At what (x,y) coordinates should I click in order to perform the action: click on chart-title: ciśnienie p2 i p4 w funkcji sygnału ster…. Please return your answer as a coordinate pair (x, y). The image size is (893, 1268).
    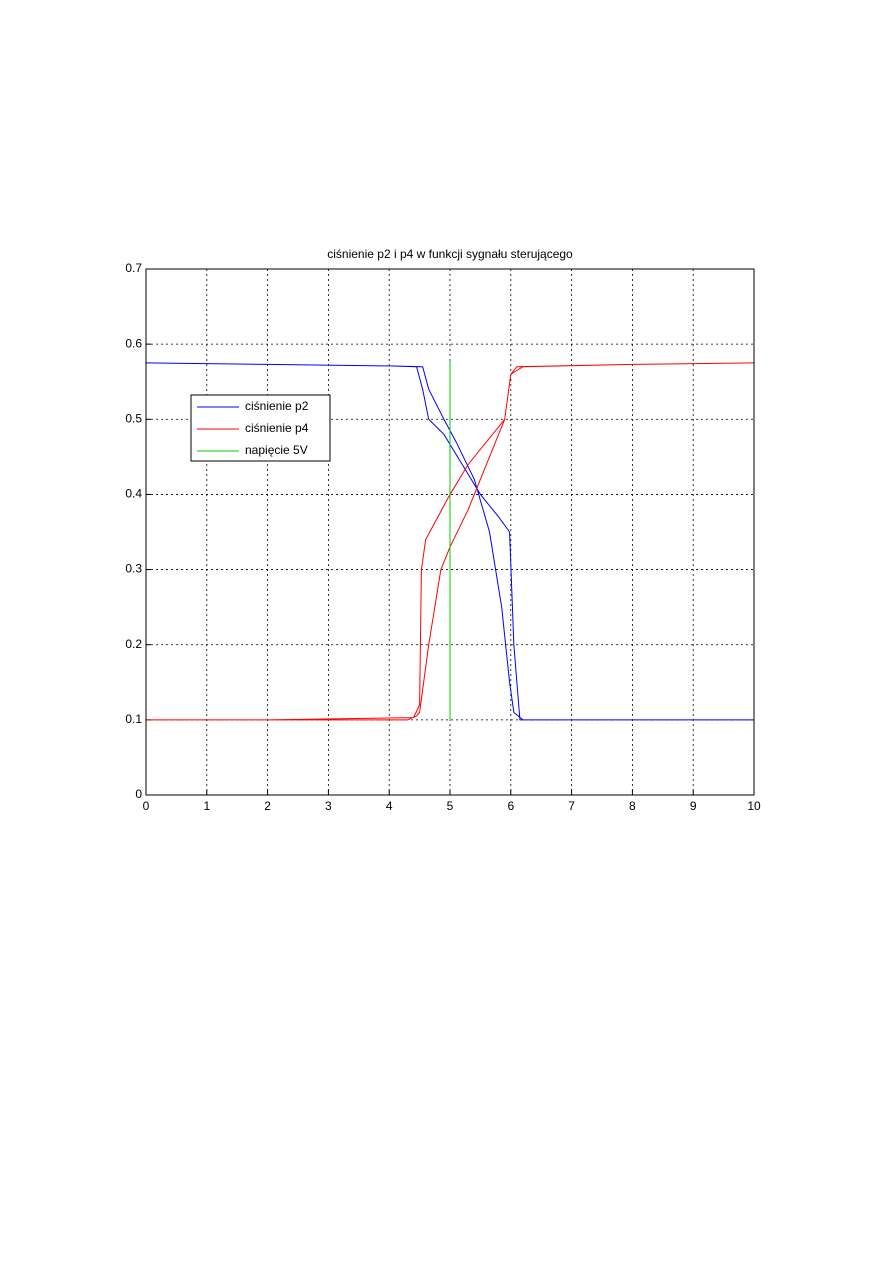
    Looking at the image, I should click on (450, 254).